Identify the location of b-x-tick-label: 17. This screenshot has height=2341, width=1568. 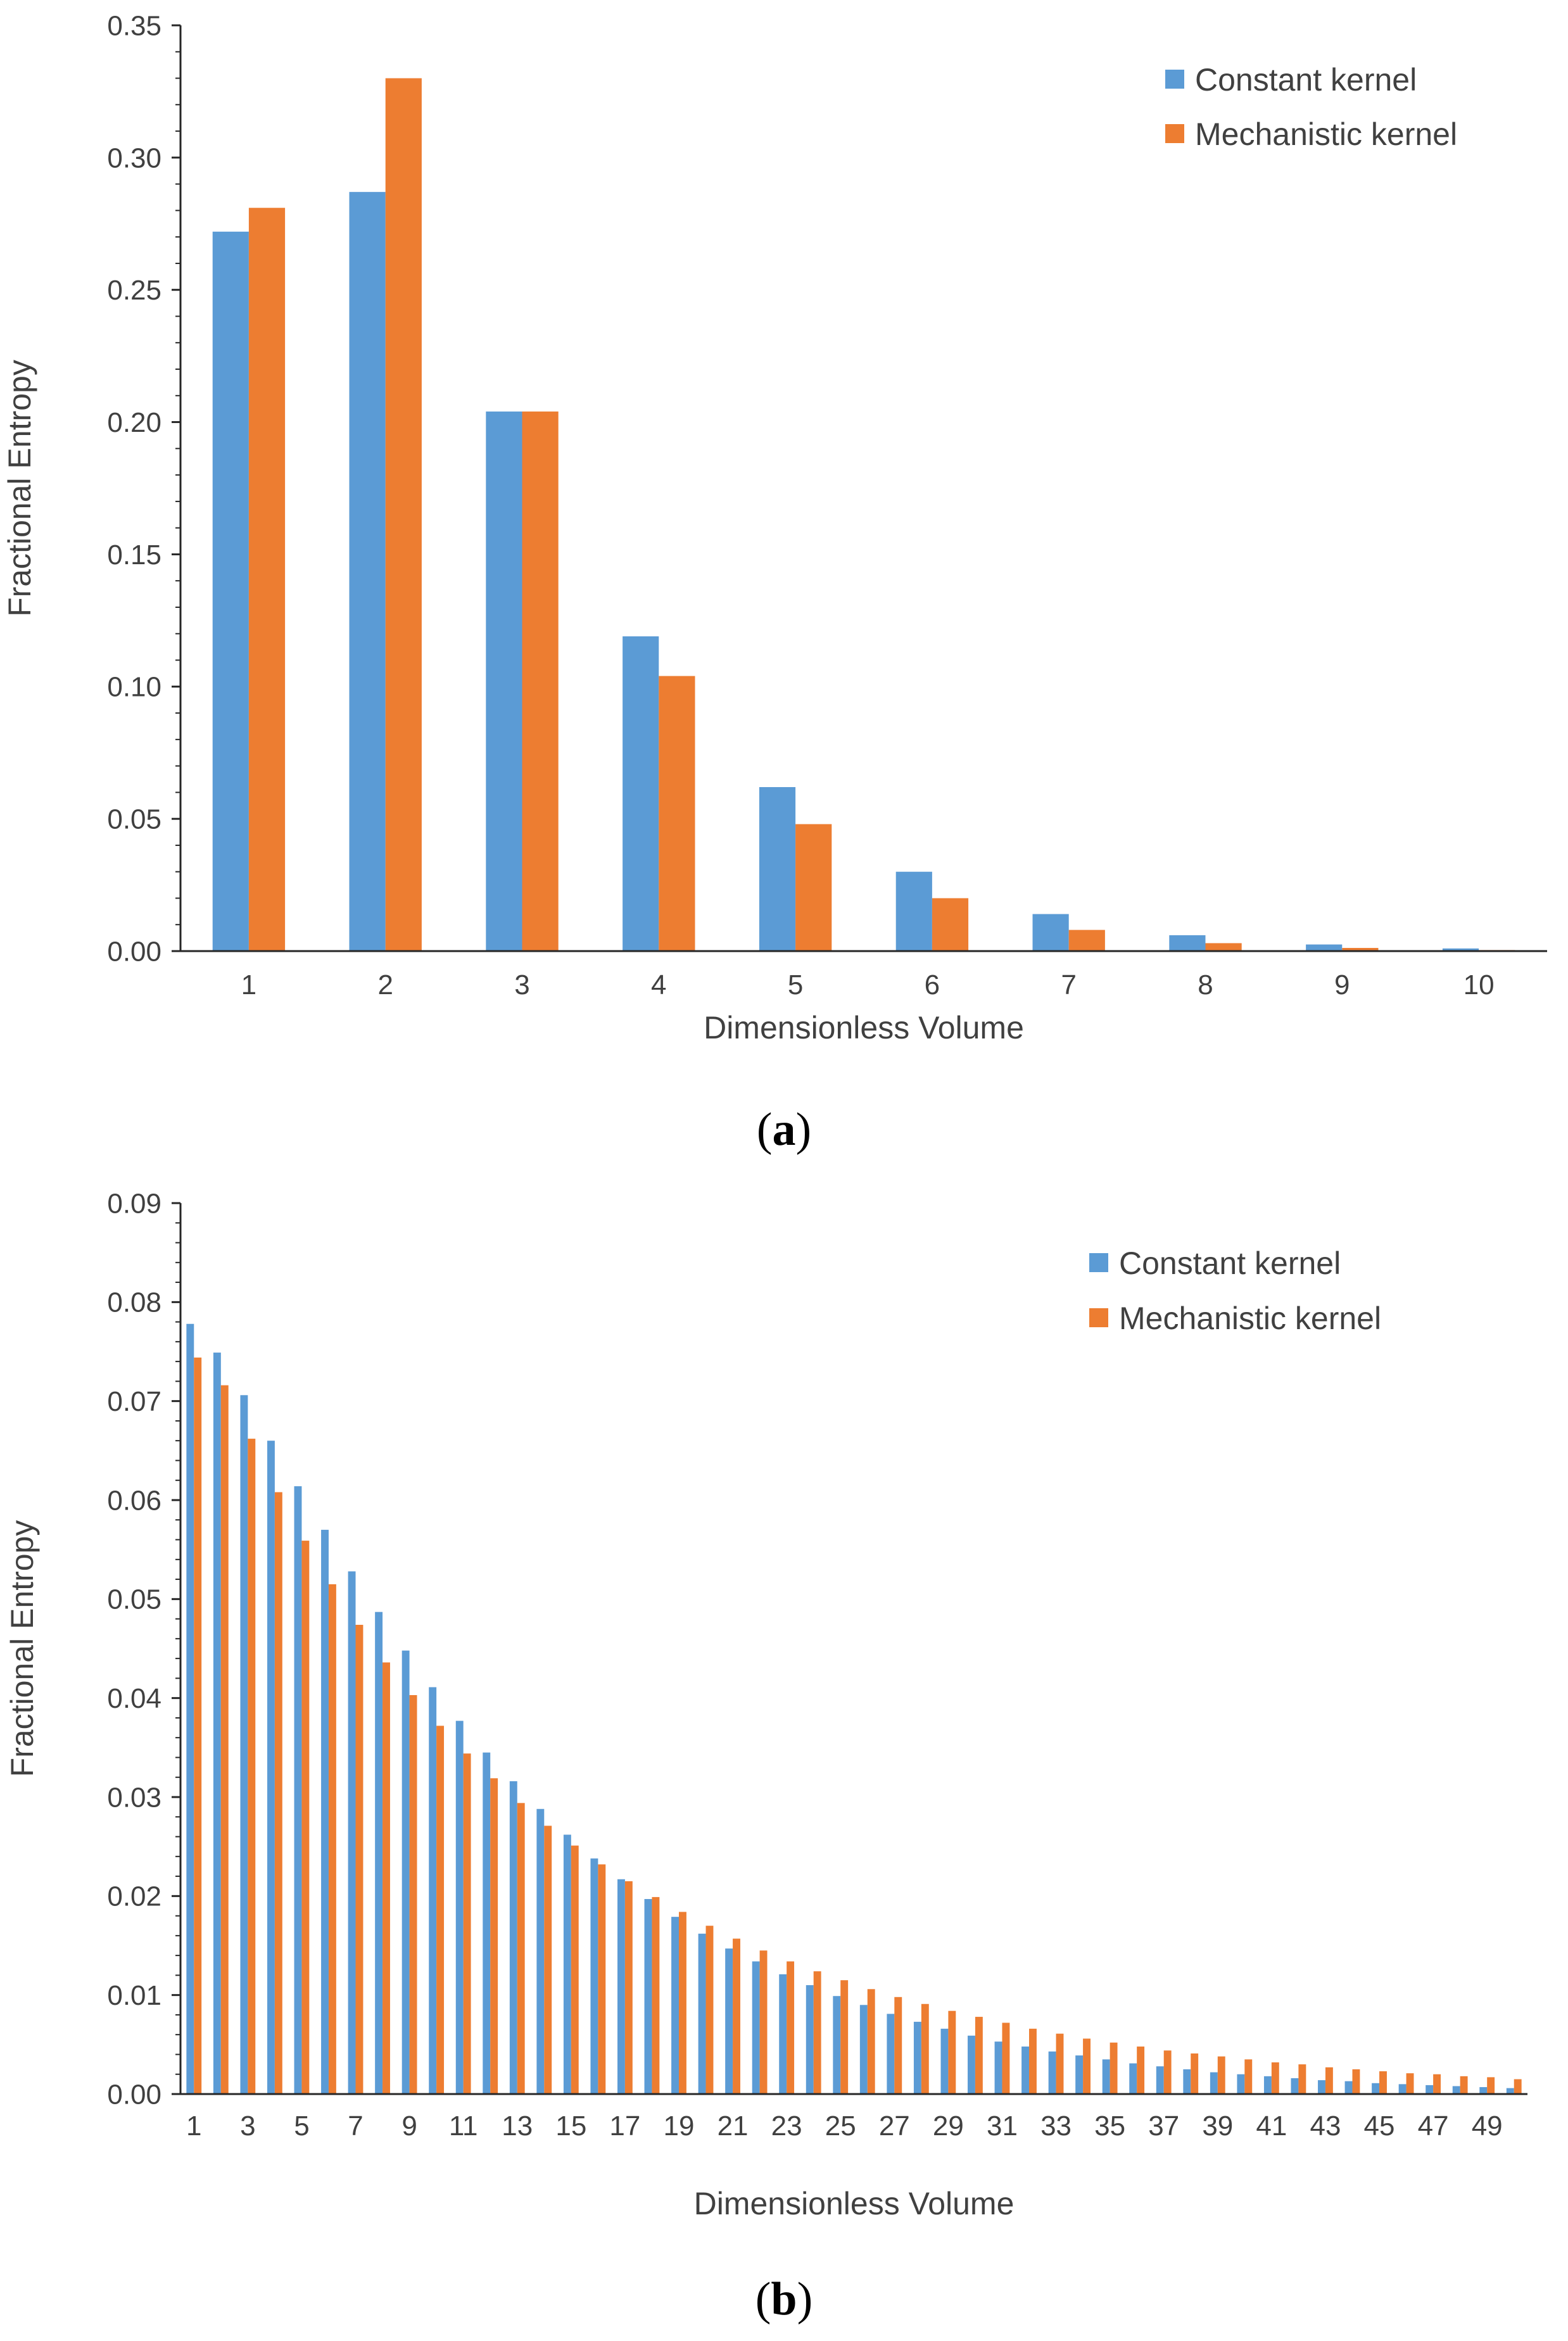
(624, 2126).